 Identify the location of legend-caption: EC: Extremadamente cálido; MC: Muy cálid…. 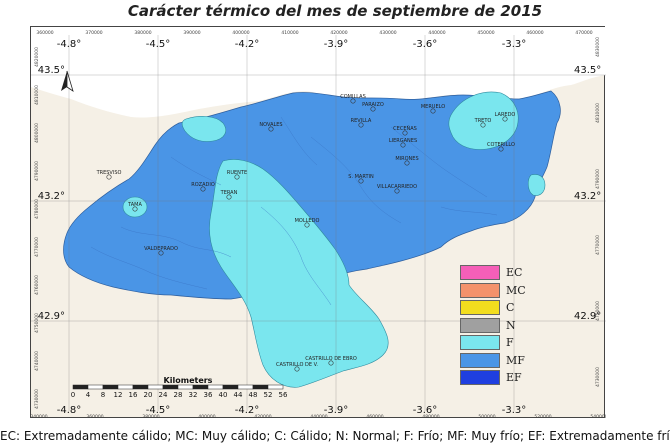
(335, 436).